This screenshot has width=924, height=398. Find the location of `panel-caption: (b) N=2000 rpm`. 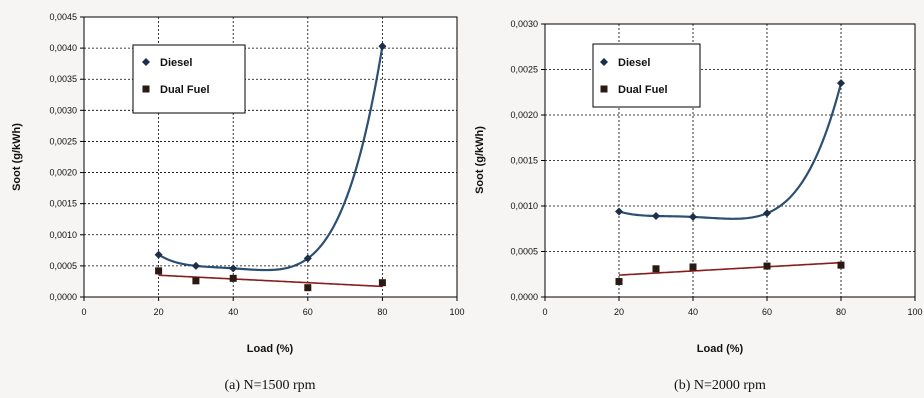

panel-caption: (b) N=2000 rpm is located at coordinates (720, 385).